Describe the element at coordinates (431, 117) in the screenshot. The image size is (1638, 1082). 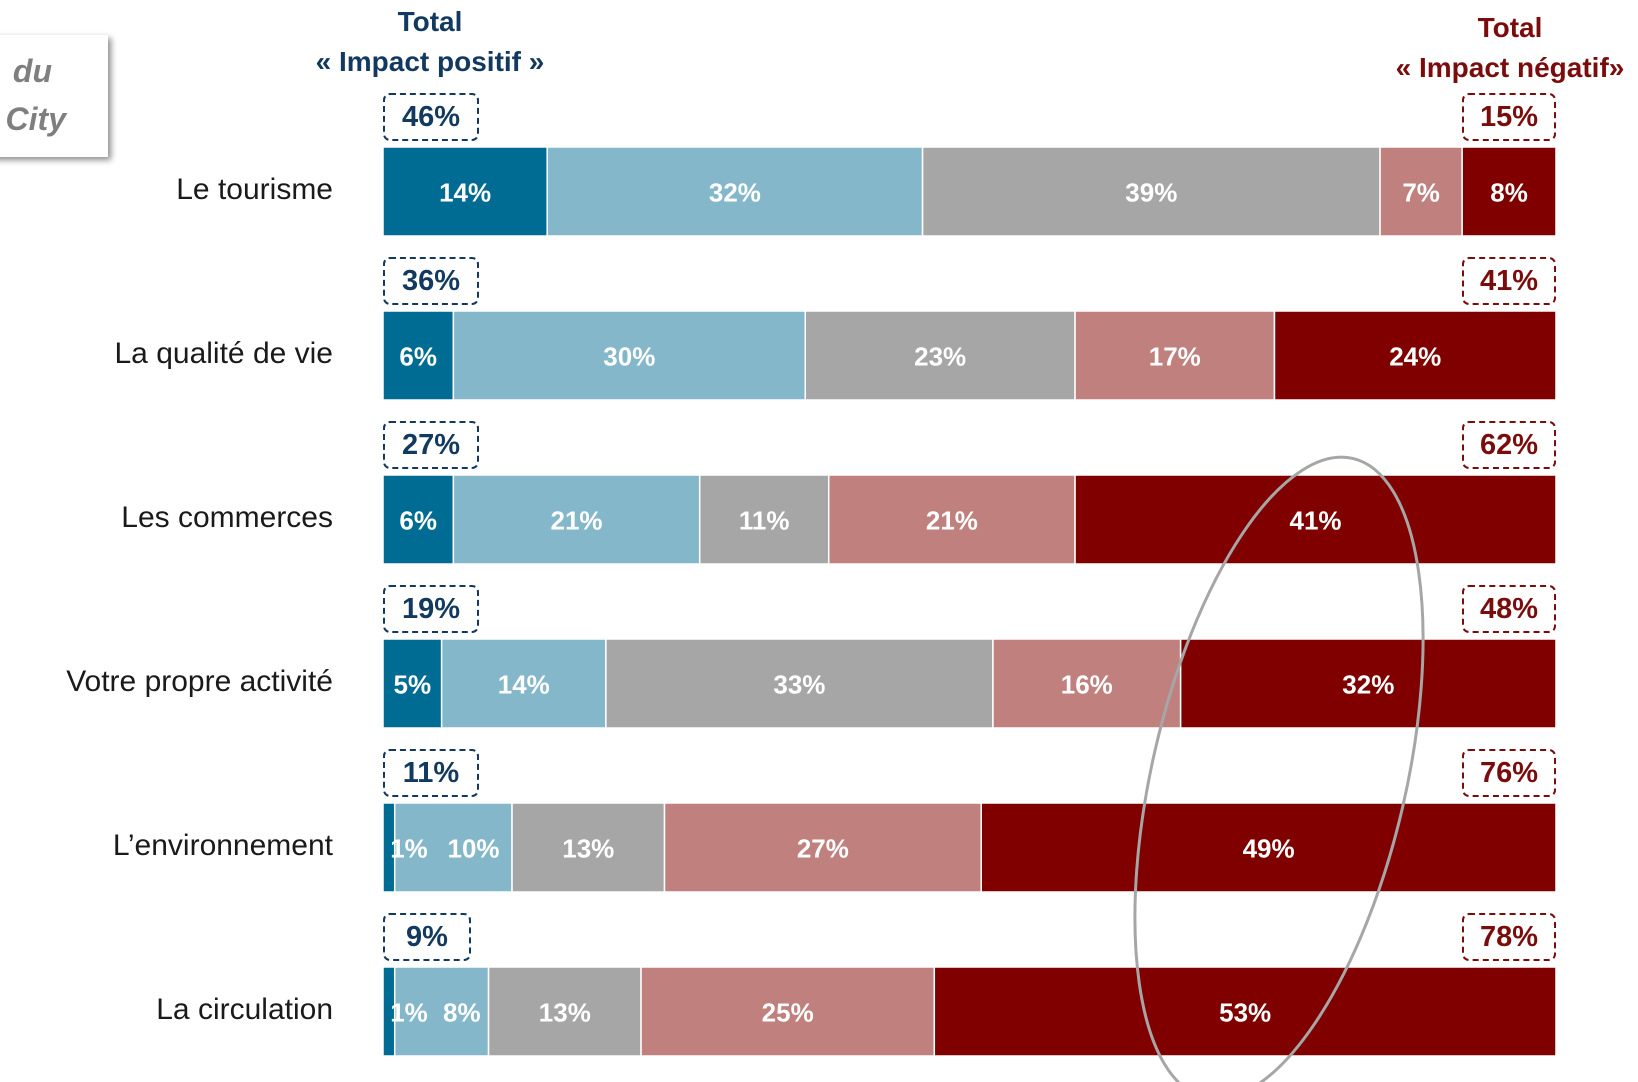
I see `total-positive-box: 46%` at that location.